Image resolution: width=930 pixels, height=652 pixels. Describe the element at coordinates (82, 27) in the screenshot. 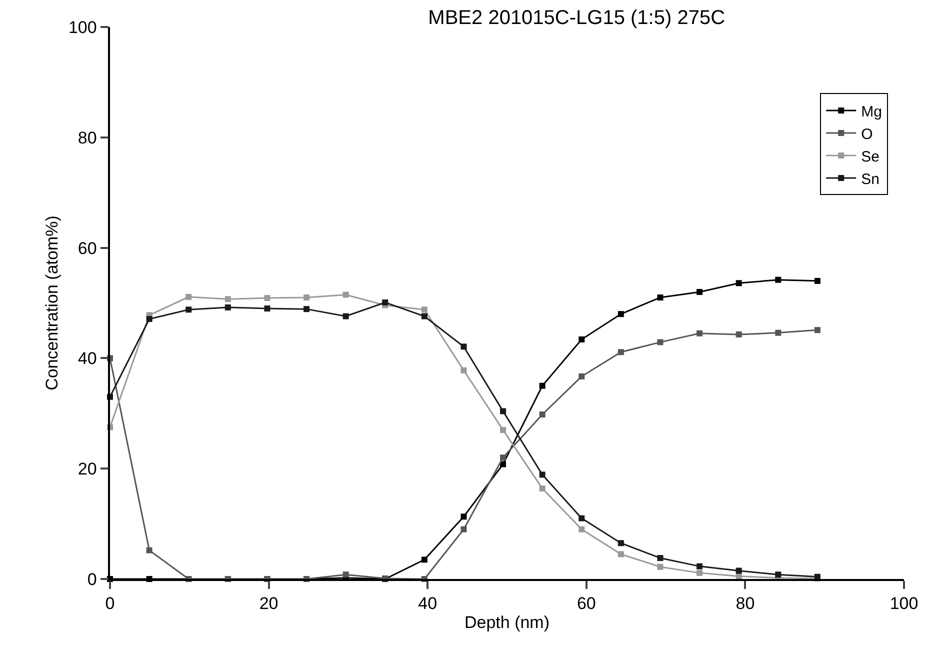

I see `y-tick-label: 100` at that location.